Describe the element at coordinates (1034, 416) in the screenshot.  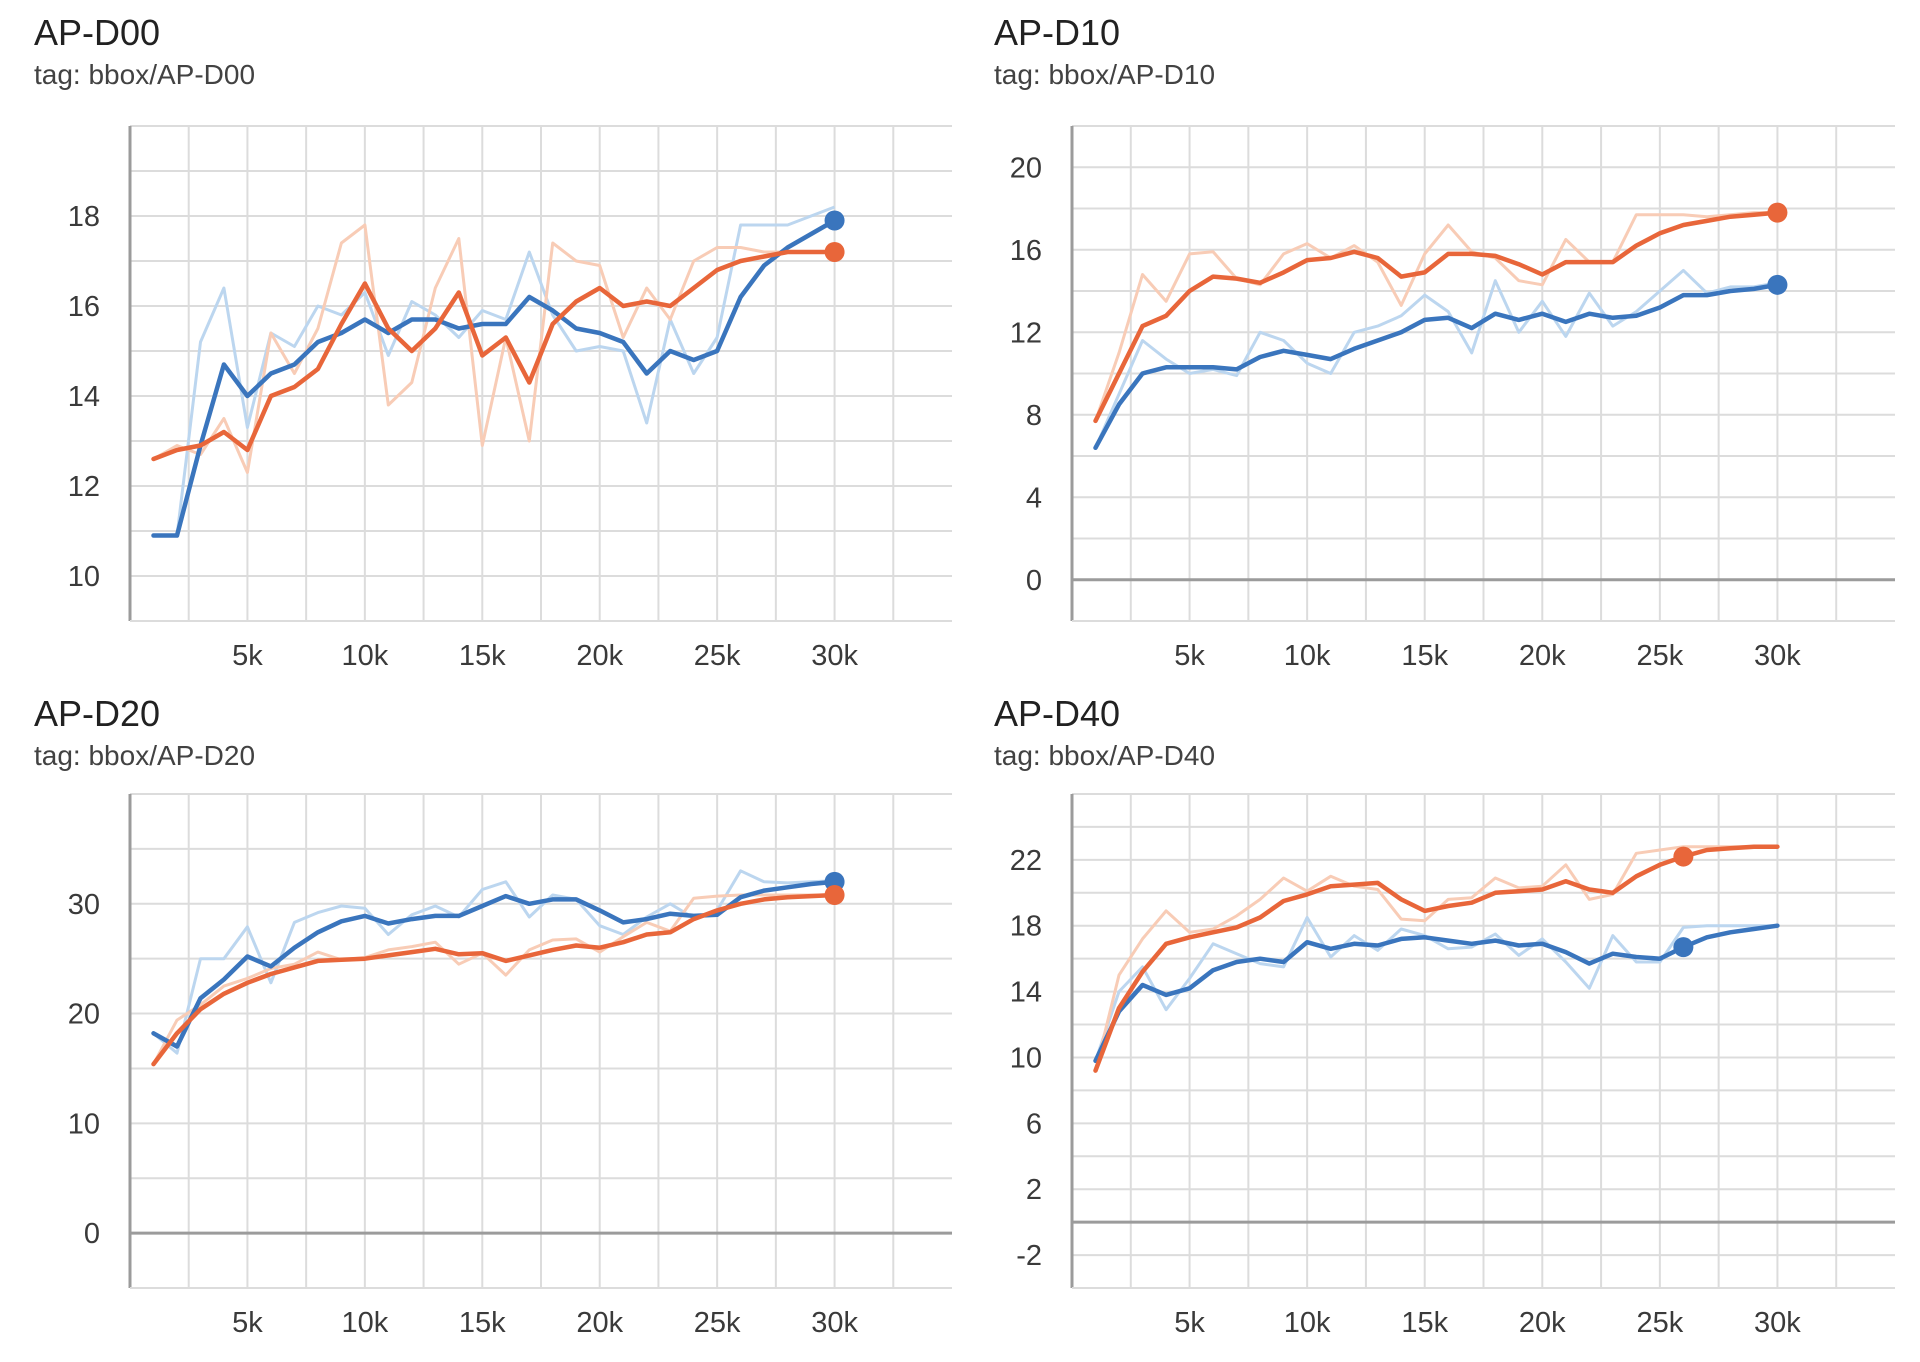
I see `y-tick-label: 8` at that location.